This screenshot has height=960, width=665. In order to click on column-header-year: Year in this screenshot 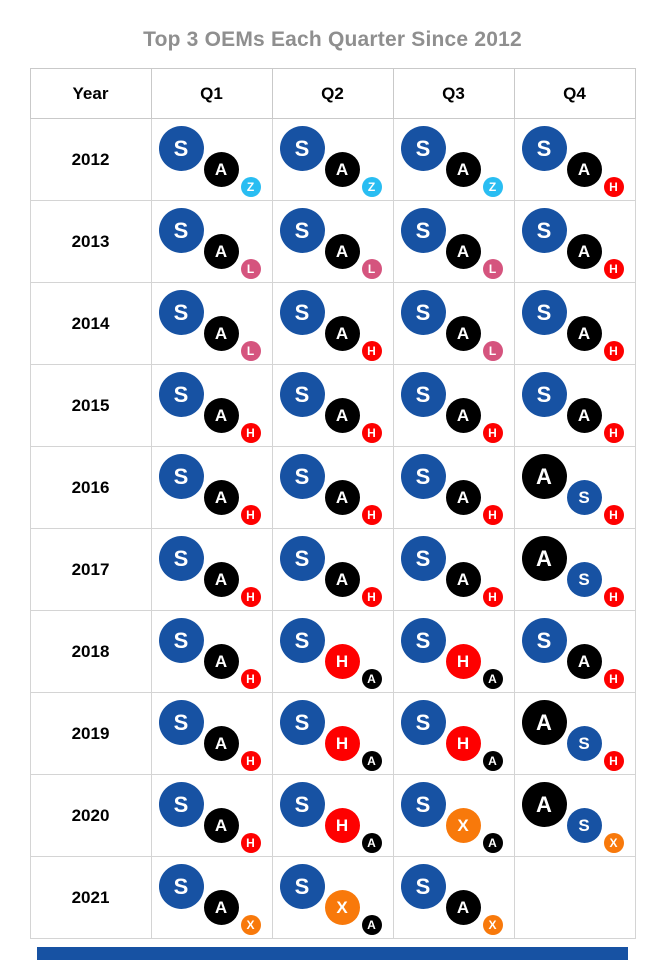, I will do `click(90, 93)`.